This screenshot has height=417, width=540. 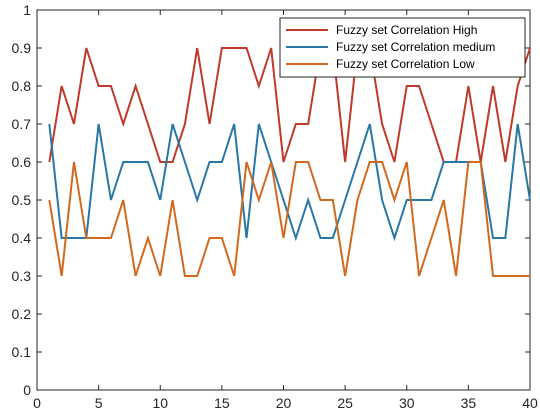 What do you see at coordinates (22, 48) in the screenshot?
I see `y-tick-label: 0.9` at bounding box center [22, 48].